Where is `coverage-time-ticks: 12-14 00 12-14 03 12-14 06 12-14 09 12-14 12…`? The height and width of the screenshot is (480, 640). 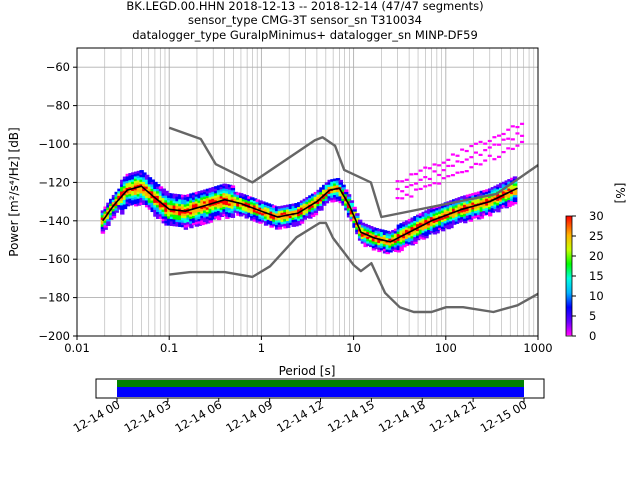 coverage-time-ticks: 12-14 00 12-14 03 12-14 06 12-14 09 12-14 12… is located at coordinates (300, 416).